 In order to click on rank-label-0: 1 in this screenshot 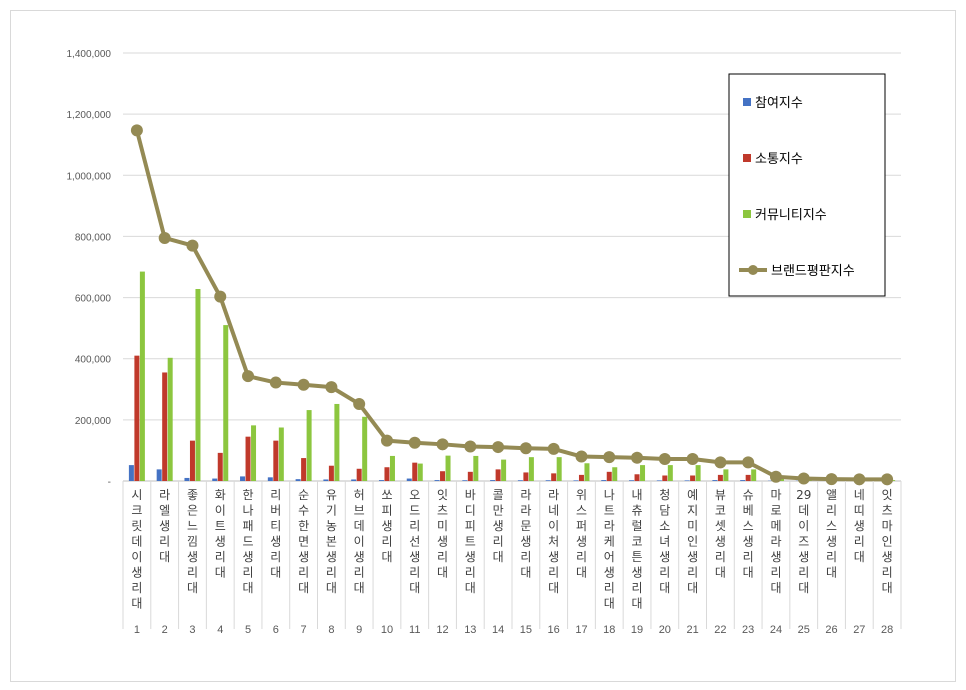, I will do `click(137, 630)`.